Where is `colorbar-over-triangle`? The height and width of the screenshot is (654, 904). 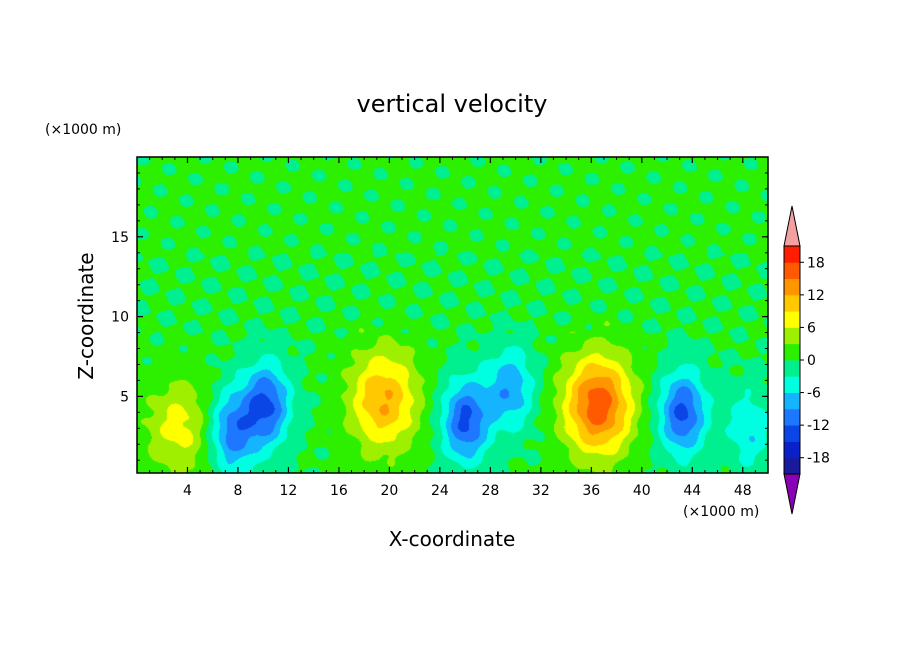 colorbar-over-triangle is located at coordinates (792, 226).